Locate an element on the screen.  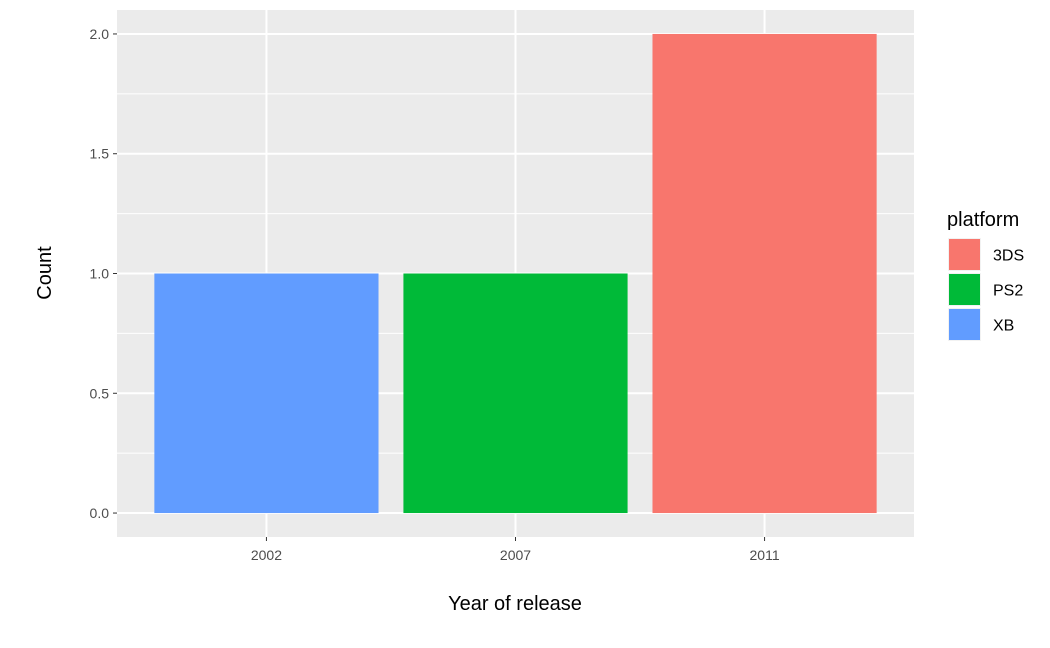
x-tick-label: 2007 is located at coordinates (515, 555).